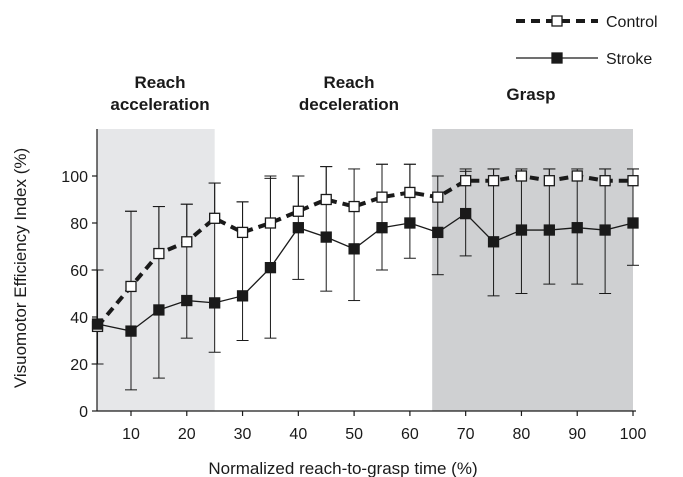 This screenshot has height=477, width=683. Describe the element at coordinates (557, 58) in the screenshot. I see `legend-marker-stroke` at that location.